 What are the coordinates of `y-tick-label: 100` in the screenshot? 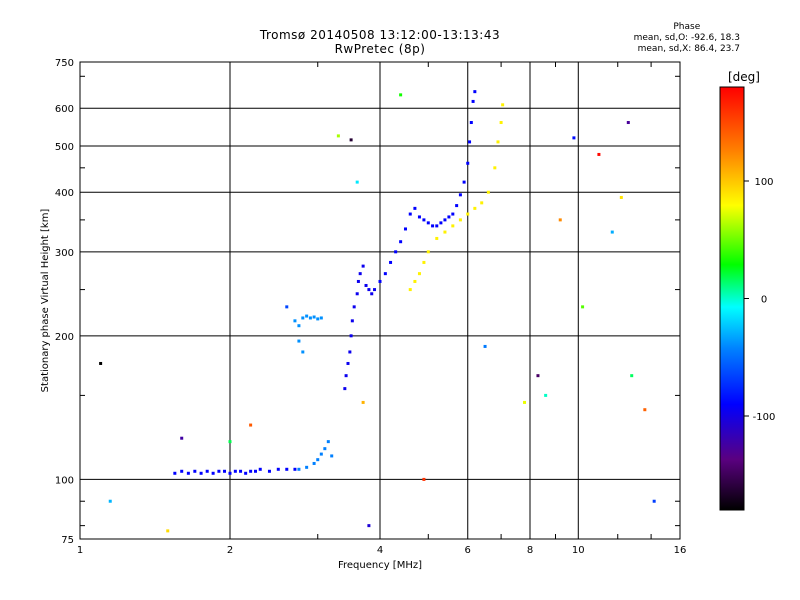 It's located at (64, 480).